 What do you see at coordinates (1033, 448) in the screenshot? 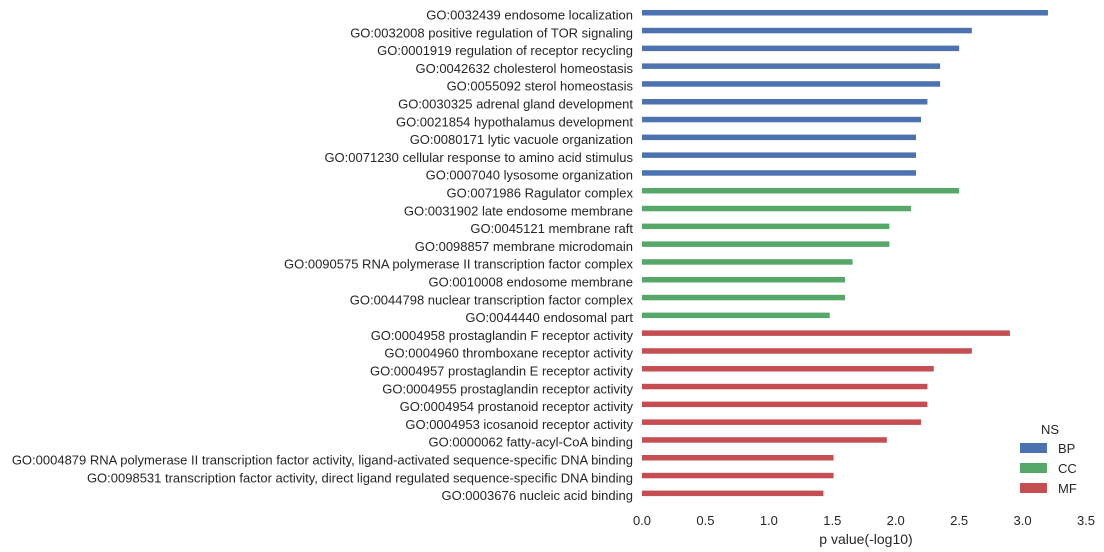
I see `legend-swatch-bp` at bounding box center [1033, 448].